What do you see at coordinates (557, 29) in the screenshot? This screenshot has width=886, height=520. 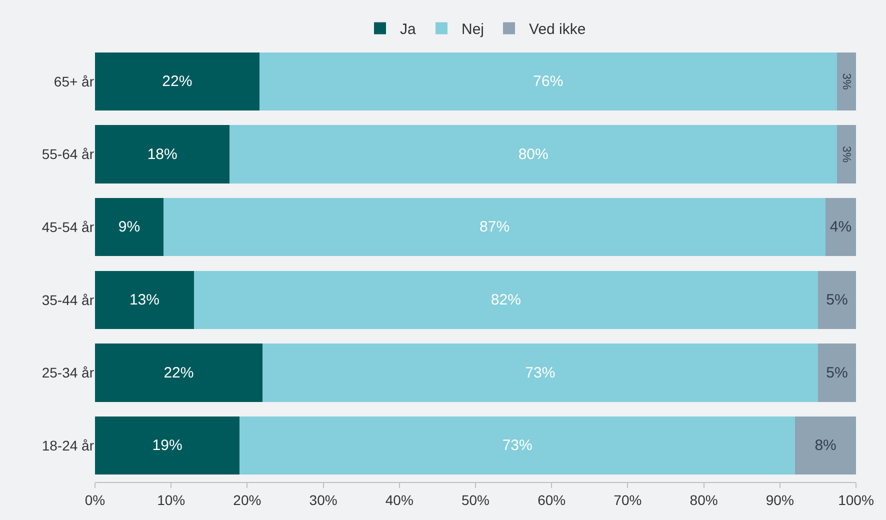 I see `legend-label: Ved ikke` at bounding box center [557, 29].